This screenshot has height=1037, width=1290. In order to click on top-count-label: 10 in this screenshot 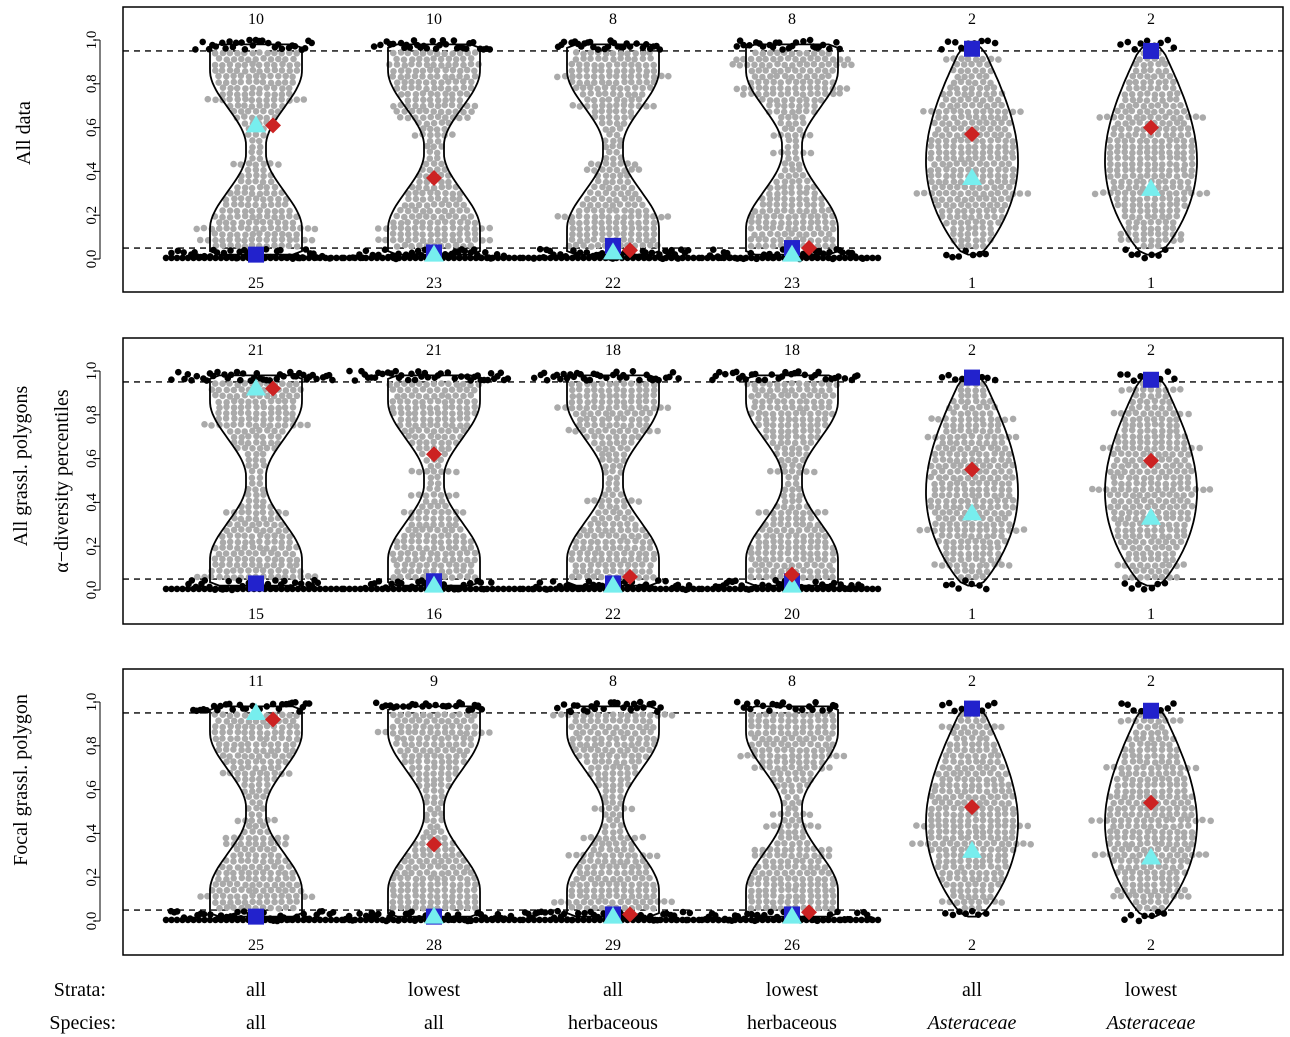, I will do `click(434, 19)`.